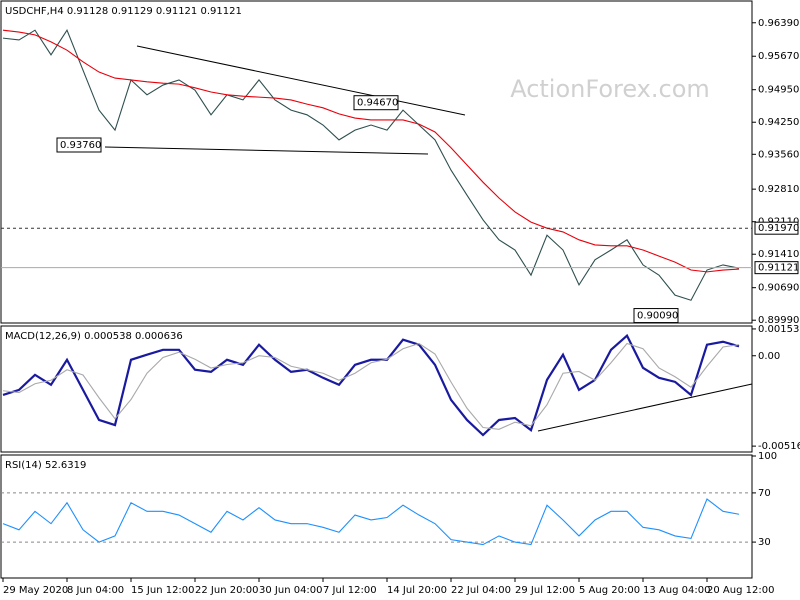 This screenshot has width=800, height=600. What do you see at coordinates (481, 590) in the screenshot?
I see `x-tick-label: 22 Jul 04:00` at bounding box center [481, 590].